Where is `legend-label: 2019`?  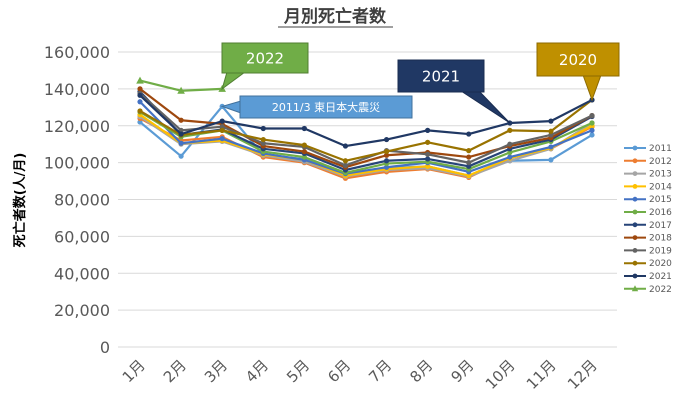 legend-label: 2019 is located at coordinates (660, 251).